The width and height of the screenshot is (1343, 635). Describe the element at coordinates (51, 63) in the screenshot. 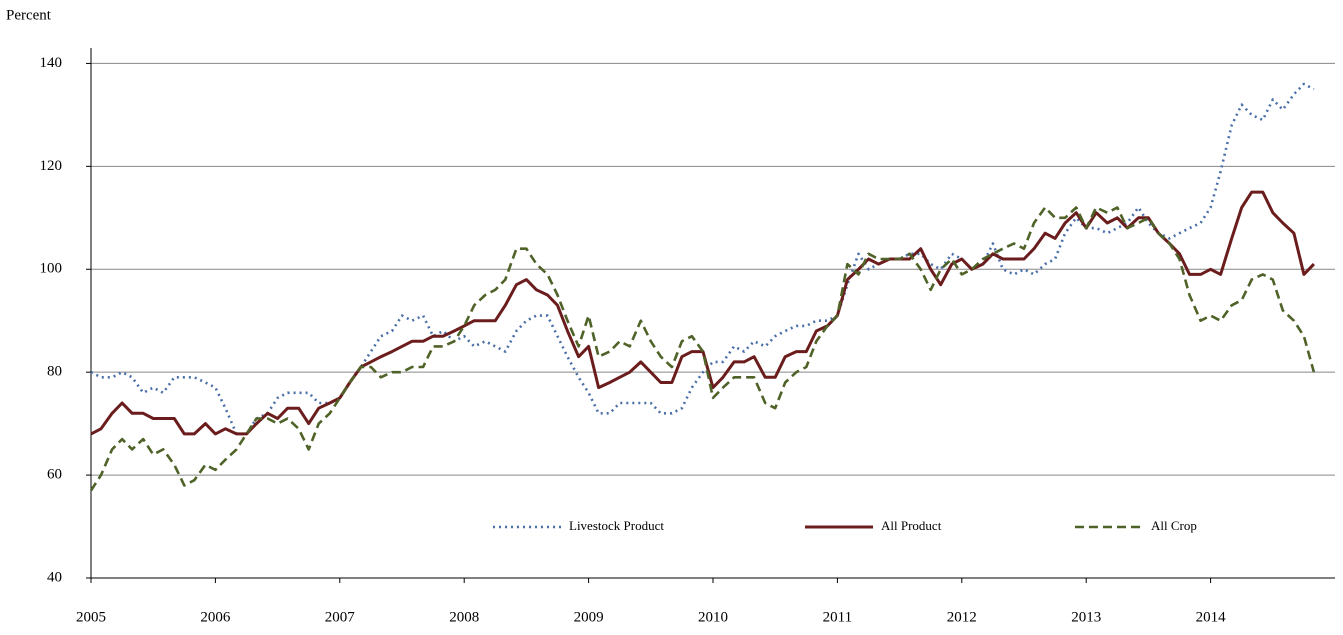

I see `y-tick-label: 140` at that location.